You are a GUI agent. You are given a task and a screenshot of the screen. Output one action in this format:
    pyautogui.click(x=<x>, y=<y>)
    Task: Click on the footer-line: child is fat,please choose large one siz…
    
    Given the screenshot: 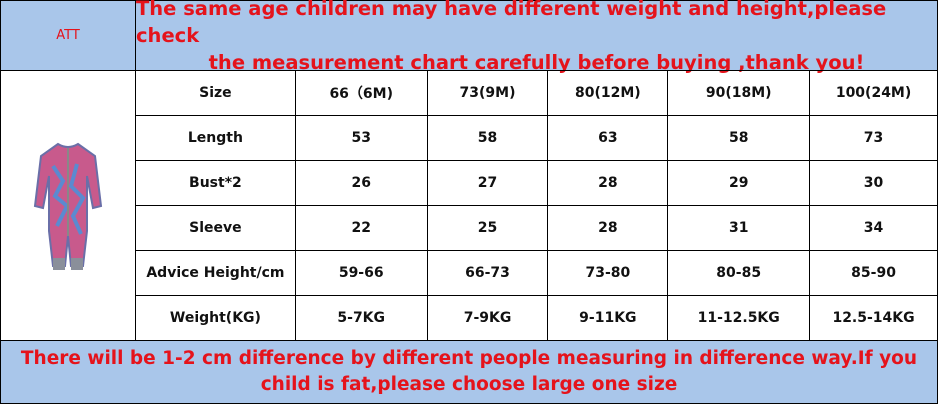 What is the action you would take?
    pyautogui.click(x=469, y=384)
    